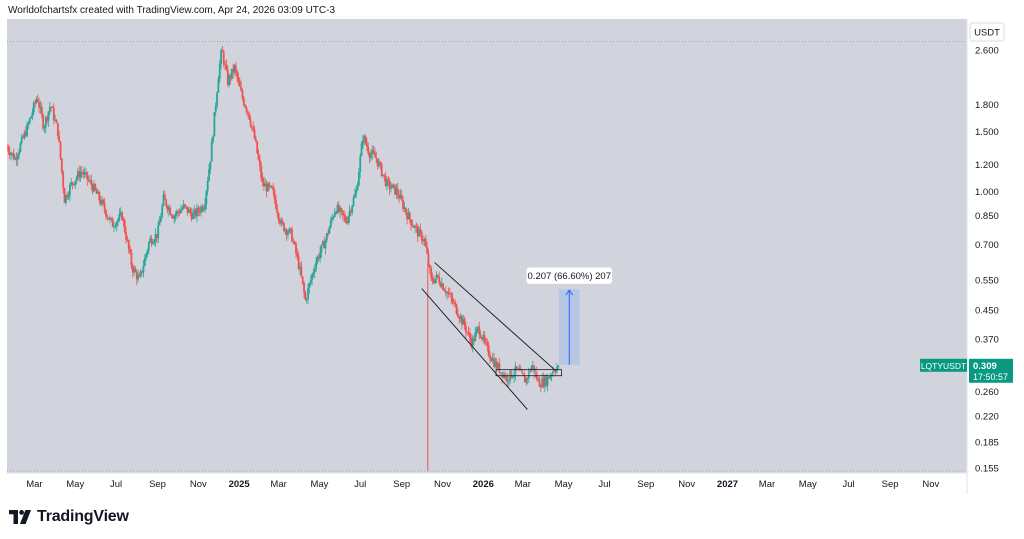 The height and width of the screenshot is (539, 1024). Describe the element at coordinates (474, 349) in the screenshot. I see `channel-lower-line` at that location.